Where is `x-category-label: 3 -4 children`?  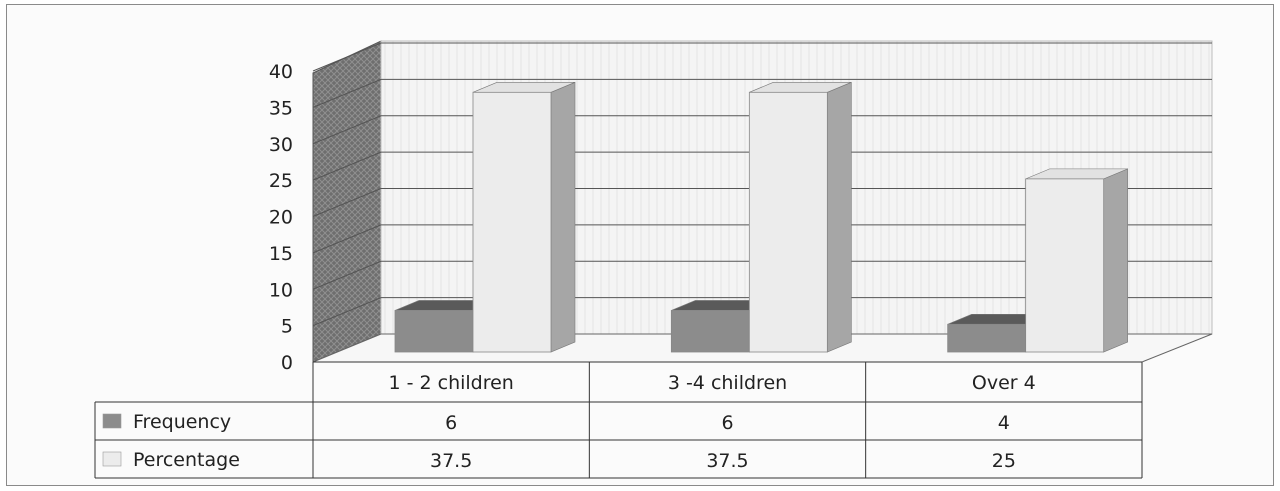 x-category-label: 3 -4 children is located at coordinates (727, 383).